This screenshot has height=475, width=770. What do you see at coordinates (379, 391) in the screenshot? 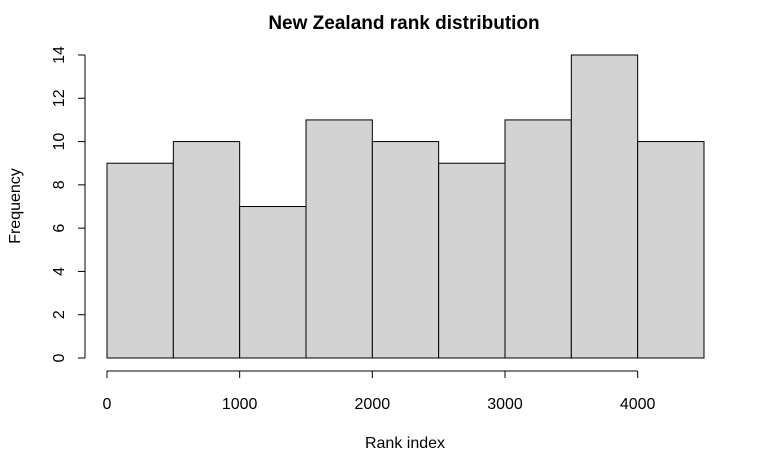
I see `x-axis: 0 1000 2000 3000 4000` at bounding box center [379, 391].